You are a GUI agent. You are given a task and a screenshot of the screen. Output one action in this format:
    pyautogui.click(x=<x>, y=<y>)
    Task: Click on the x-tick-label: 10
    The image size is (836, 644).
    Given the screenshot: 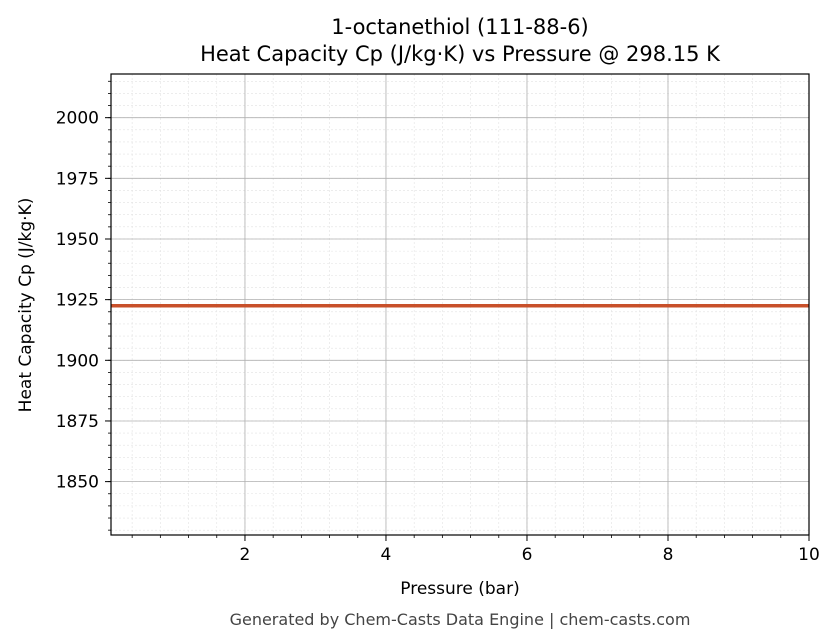 What is the action you would take?
    pyautogui.click(x=809, y=555)
    